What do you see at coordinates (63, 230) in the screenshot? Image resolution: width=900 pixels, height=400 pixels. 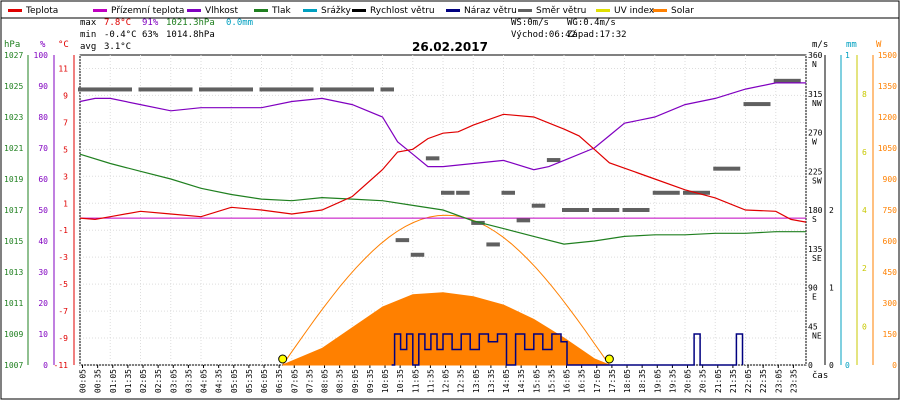 I see `tick-temp: -1` at bounding box center [63, 230].